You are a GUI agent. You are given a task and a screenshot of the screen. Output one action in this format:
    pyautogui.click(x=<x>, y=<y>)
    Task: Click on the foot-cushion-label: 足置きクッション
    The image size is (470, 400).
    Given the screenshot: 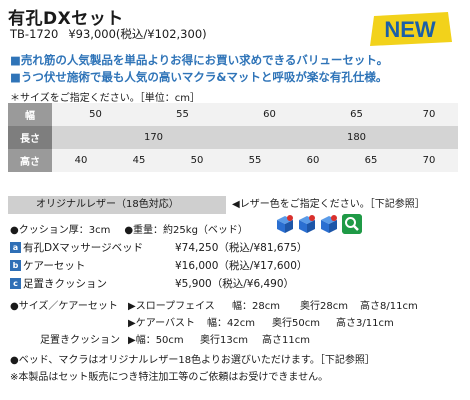 What is the action you would take?
    pyautogui.click(x=80, y=340)
    